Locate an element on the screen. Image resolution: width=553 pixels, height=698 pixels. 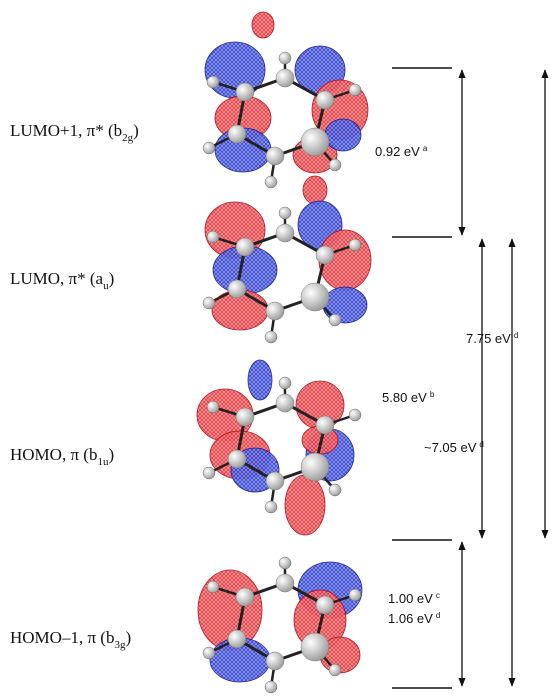
gap-label: 7.75 eV d is located at coordinates (492, 338).